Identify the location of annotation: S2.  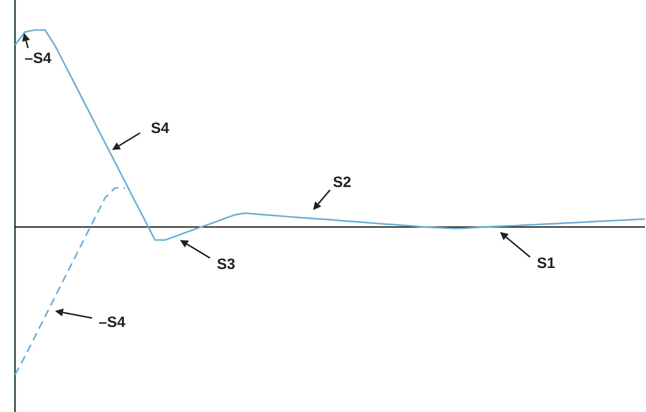
(342, 182).